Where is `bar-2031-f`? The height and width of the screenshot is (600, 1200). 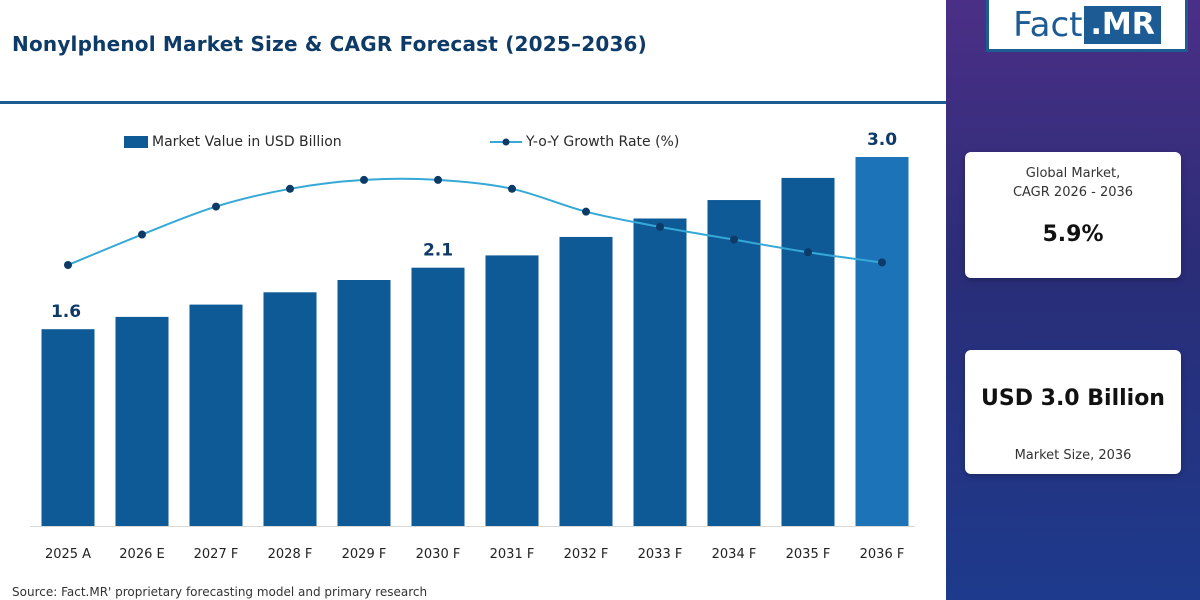 bar-2031-f is located at coordinates (512, 390).